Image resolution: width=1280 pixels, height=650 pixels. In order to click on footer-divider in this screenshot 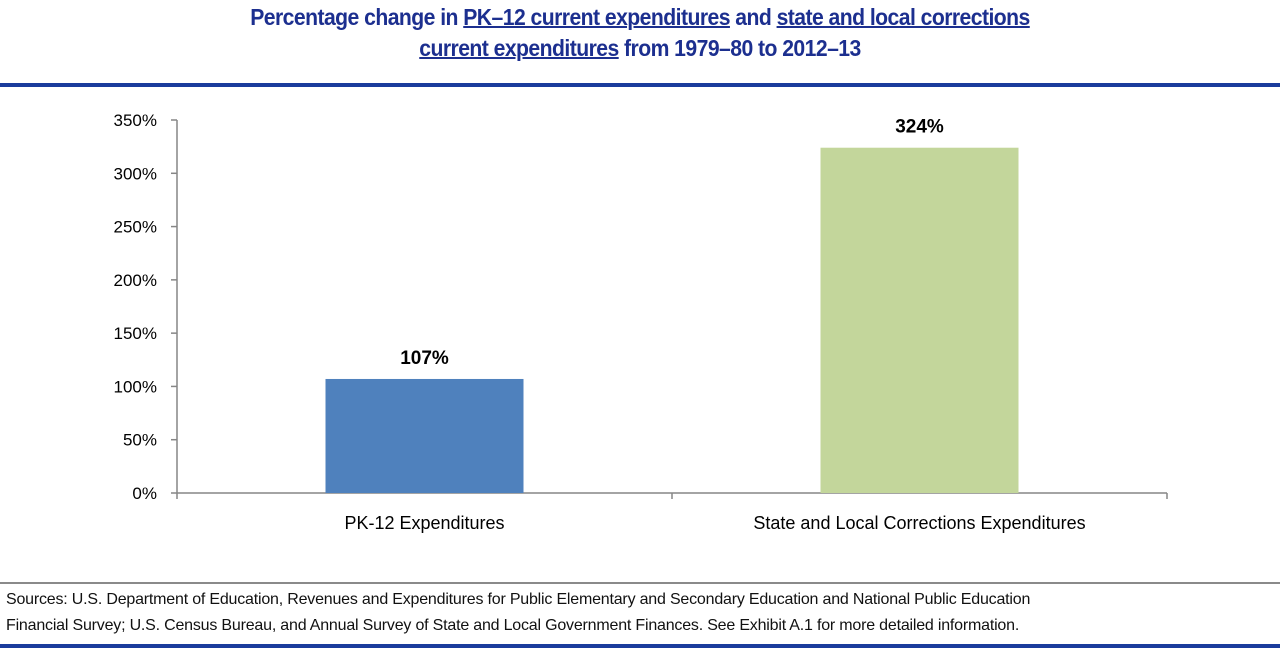, I will do `click(640, 583)`.